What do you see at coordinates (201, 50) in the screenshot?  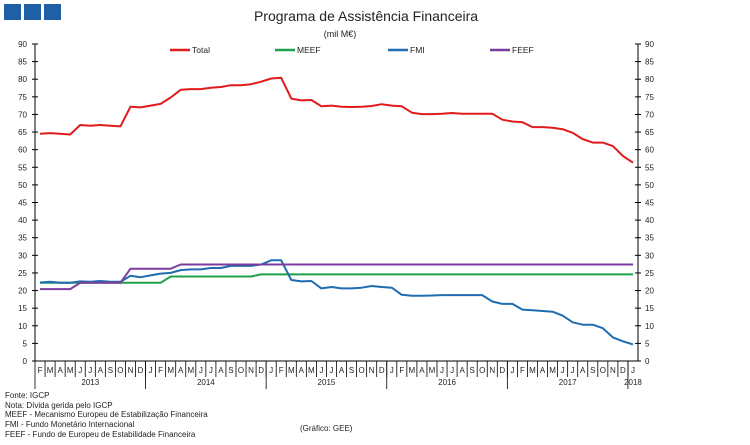 I see `legend-label-total: Total` at bounding box center [201, 50].